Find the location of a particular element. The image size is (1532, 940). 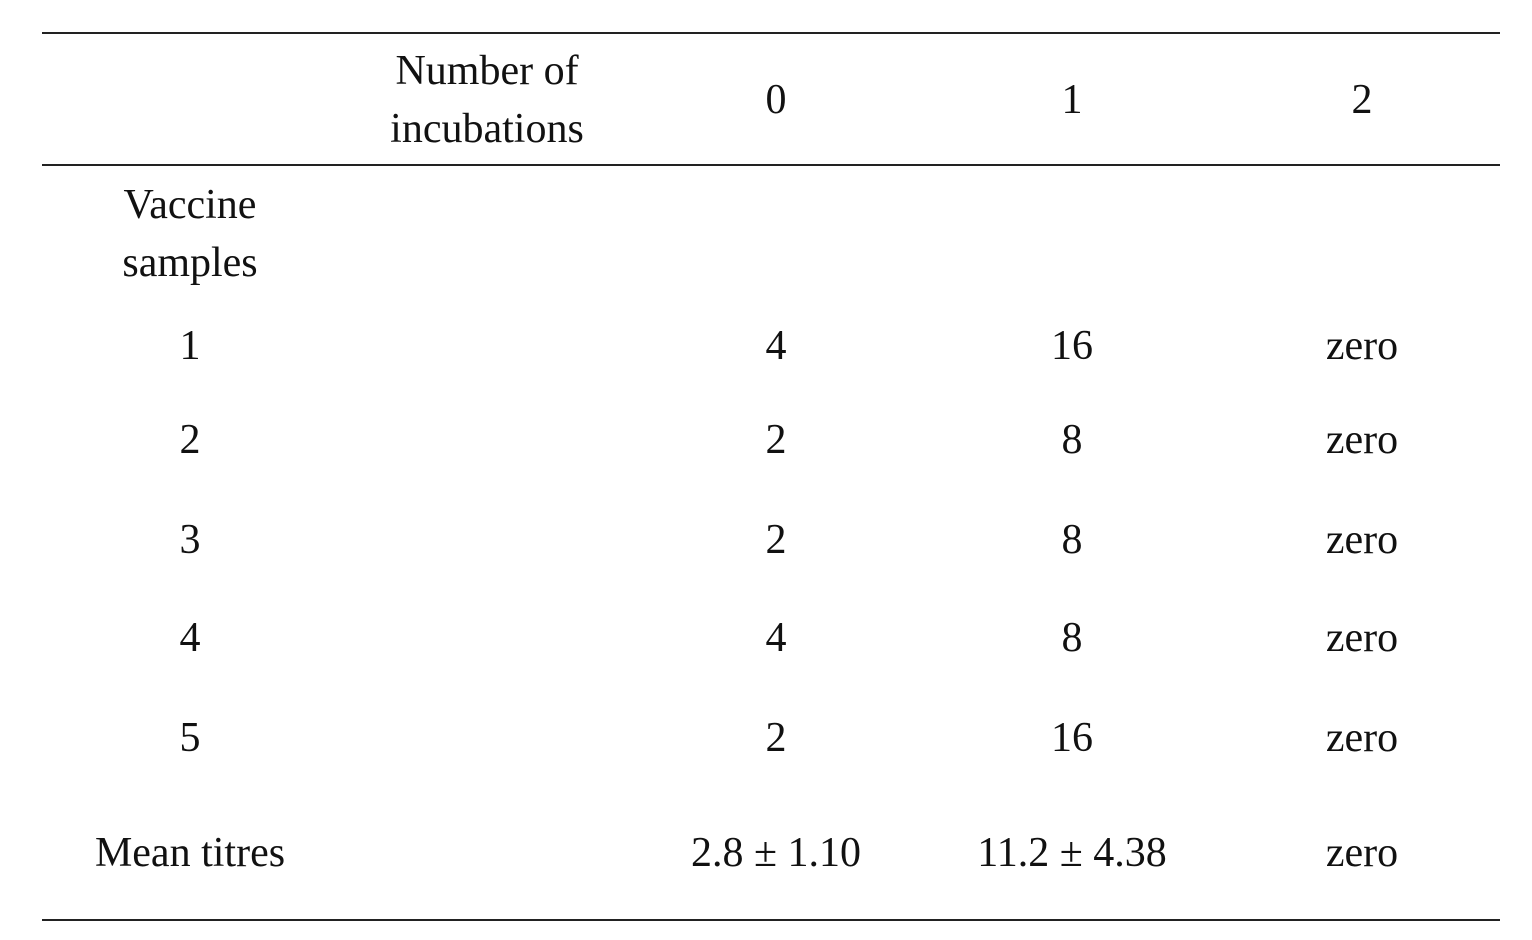

header-cell: 2 is located at coordinates (1362, 100).